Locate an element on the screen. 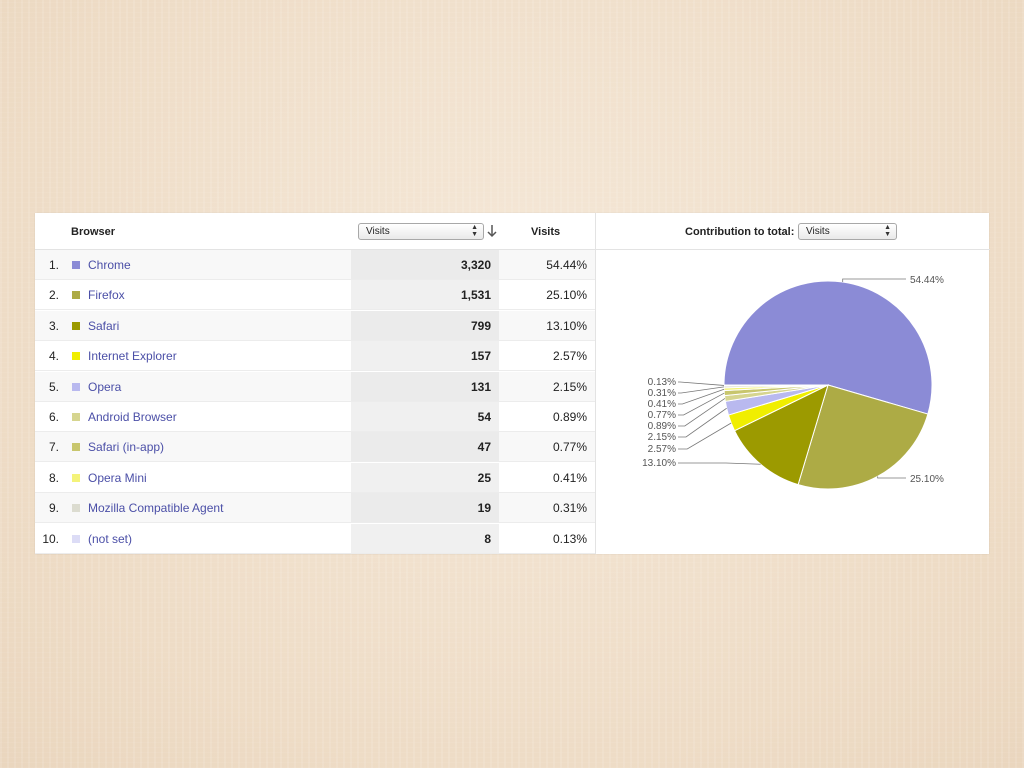  browser-link: Safari is located at coordinates (104, 325).